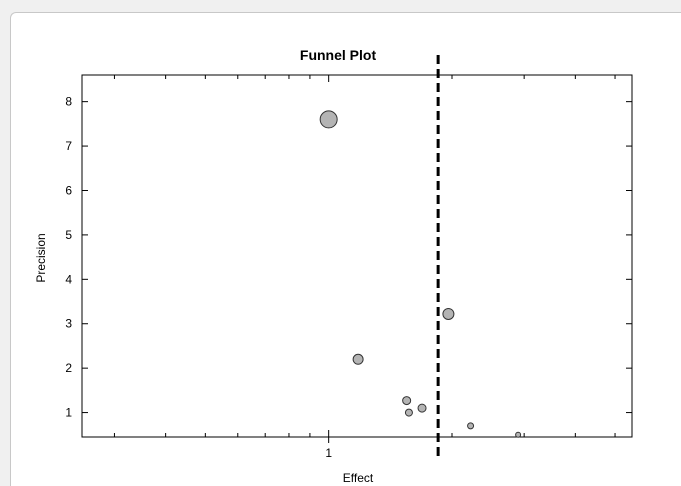  Describe the element at coordinates (41, 257) in the screenshot. I see `y-axis-label: Precision` at that location.